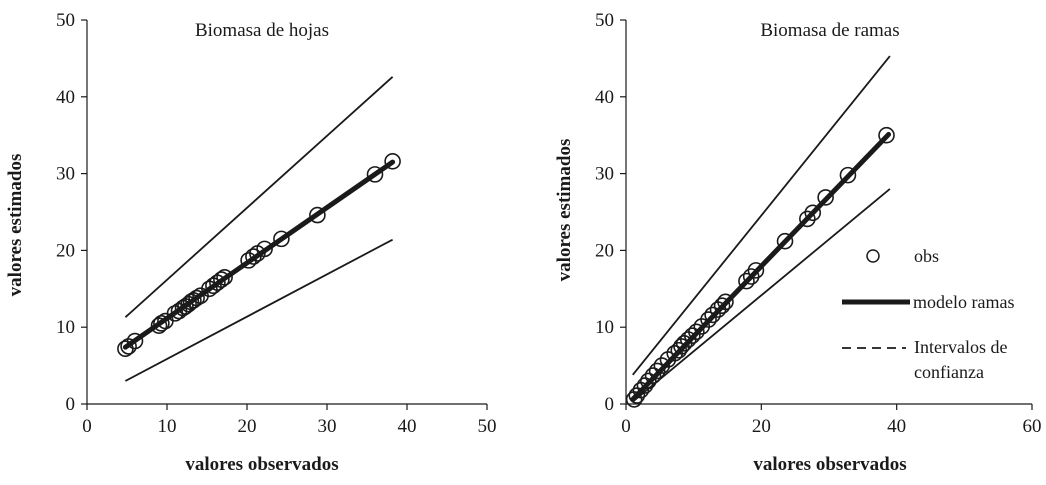 The image size is (1046, 485). I want to click on x-ticks-hojas: 0 10 20 30 40 50, so click(289, 420).